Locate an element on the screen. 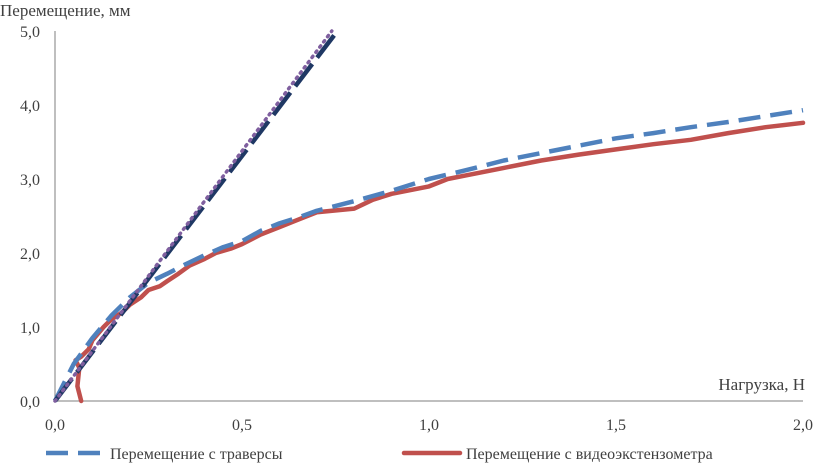 The height and width of the screenshot is (464, 815). y-tick-labels: 0,0 1,0 2,0 3,0 4,0 5,0 is located at coordinates (30, 217).